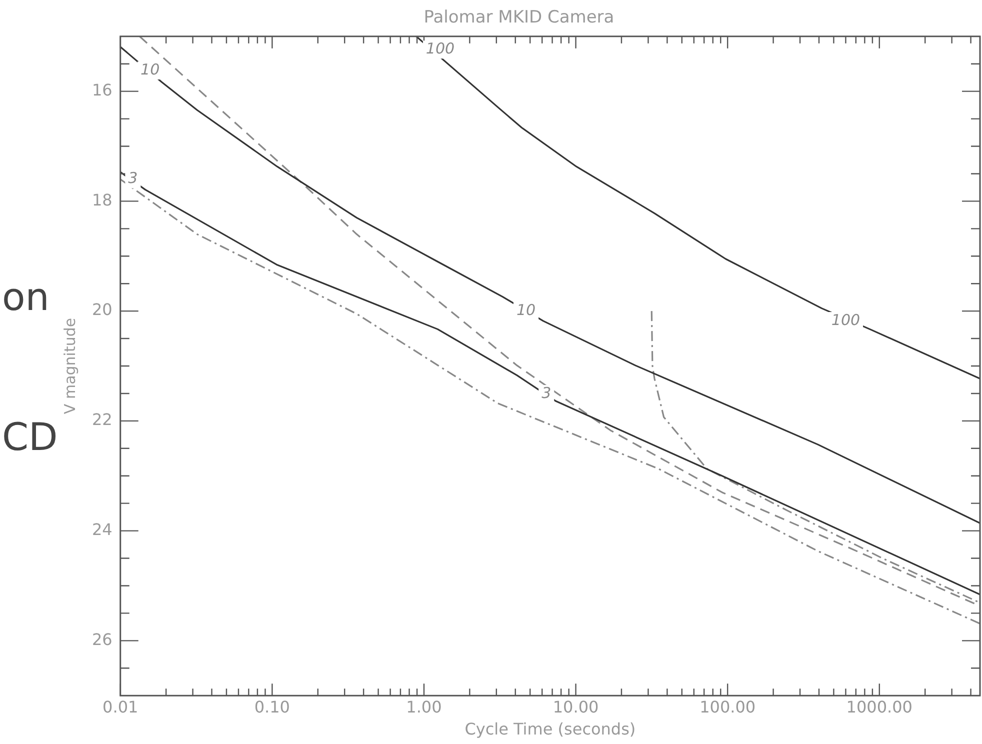 The width and height of the screenshot is (982, 744). Describe the element at coordinates (575, 706) in the screenshot. I see `x-tick-label: 10.00` at that location.